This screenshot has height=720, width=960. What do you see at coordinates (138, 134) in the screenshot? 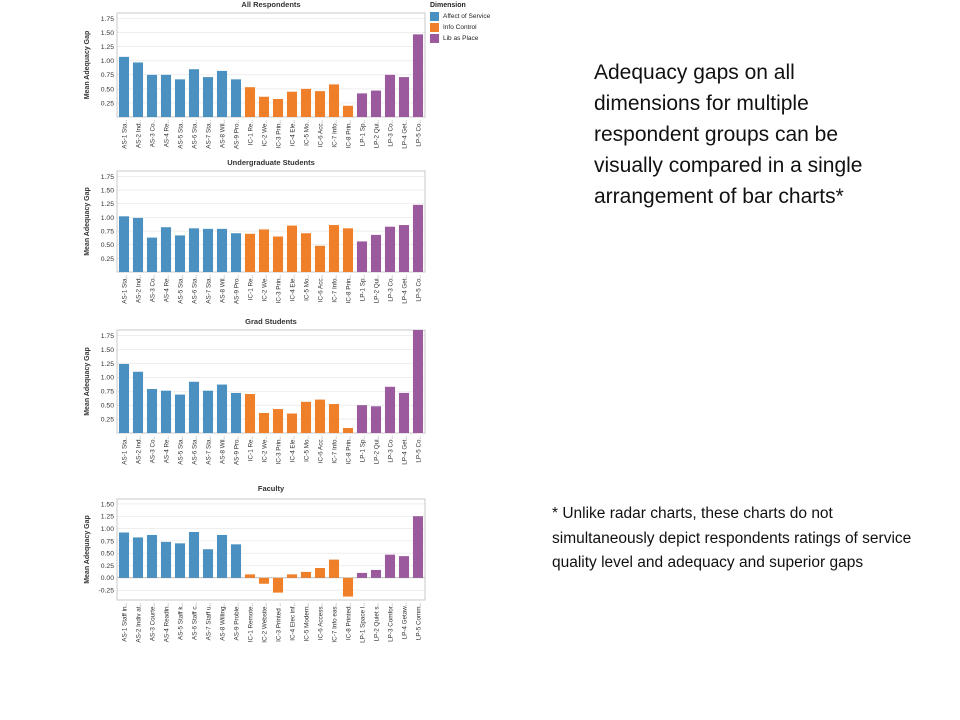
I see `x-tick-label: AS-2 Ind..` at bounding box center [138, 134].